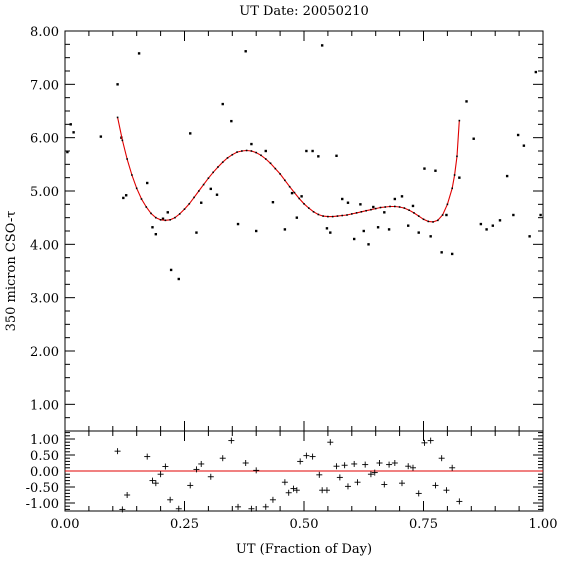  I want to click on y-tick-label: 8.00, so click(44, 32).